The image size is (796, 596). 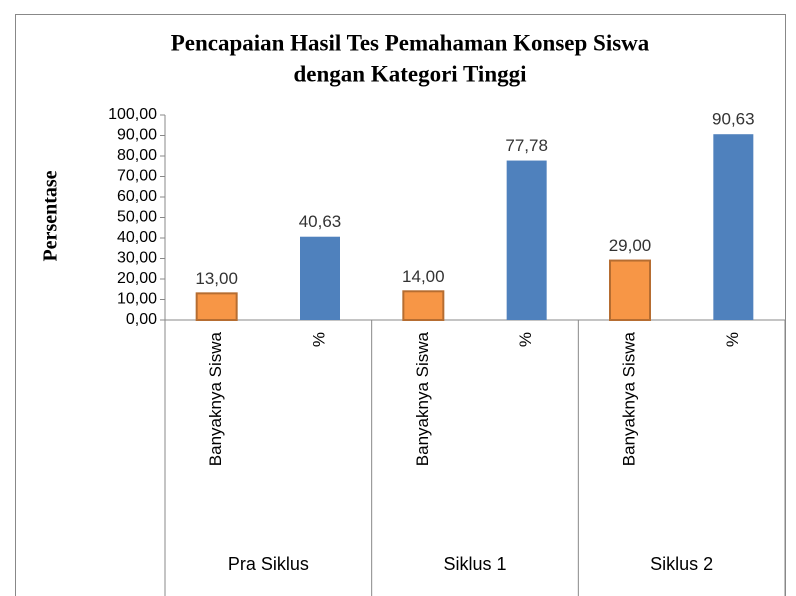 I want to click on y-tick-label: 10,00, so click(x=137, y=299).